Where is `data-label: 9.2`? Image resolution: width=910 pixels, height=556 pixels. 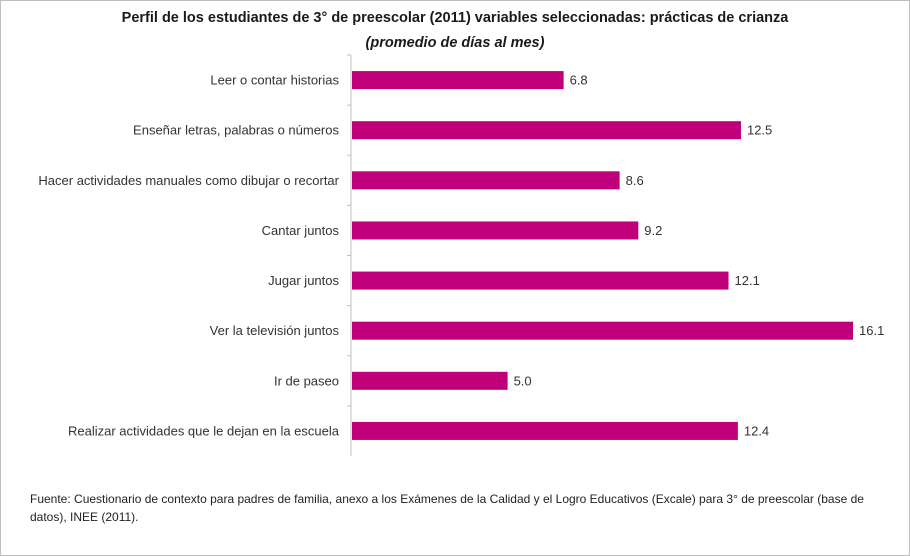 data-label: 9.2 is located at coordinates (653, 230).